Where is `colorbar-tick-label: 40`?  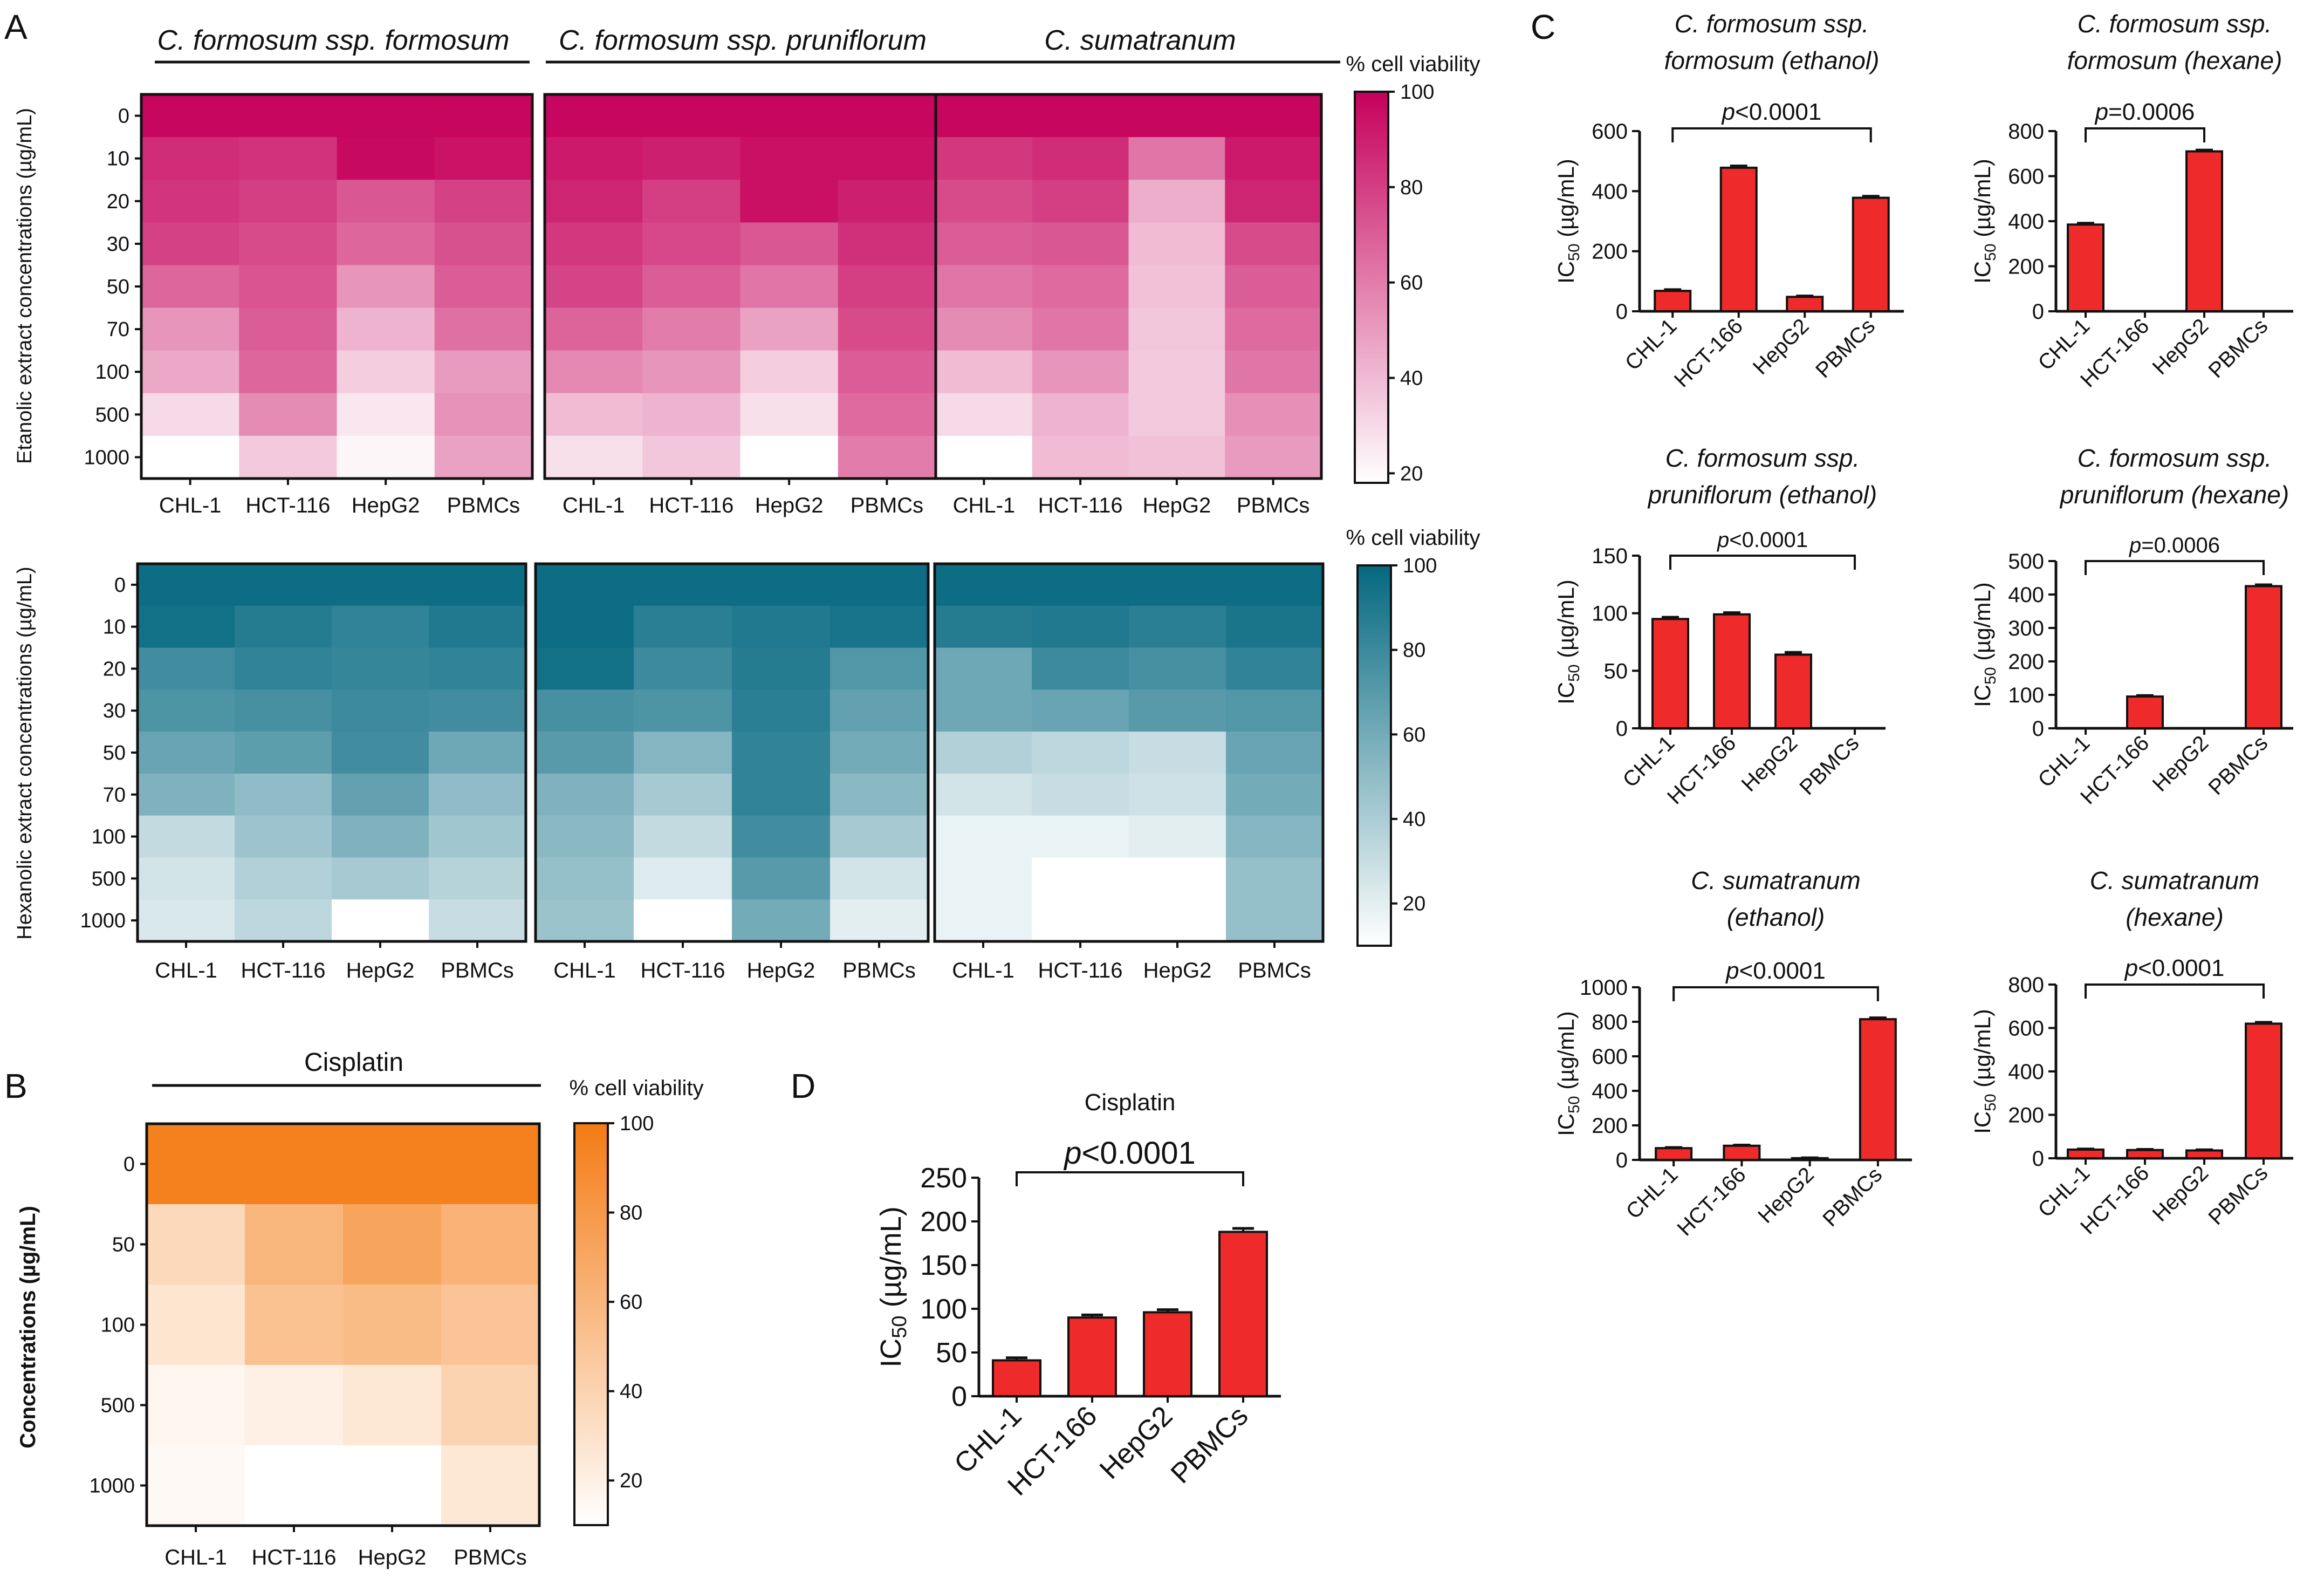 colorbar-tick-label: 40 is located at coordinates (631, 1392).